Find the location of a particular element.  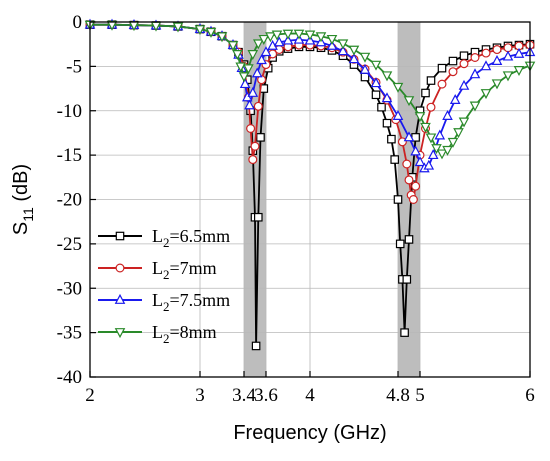

y-axis-title-sub: 11 is located at coordinates (28, 214).